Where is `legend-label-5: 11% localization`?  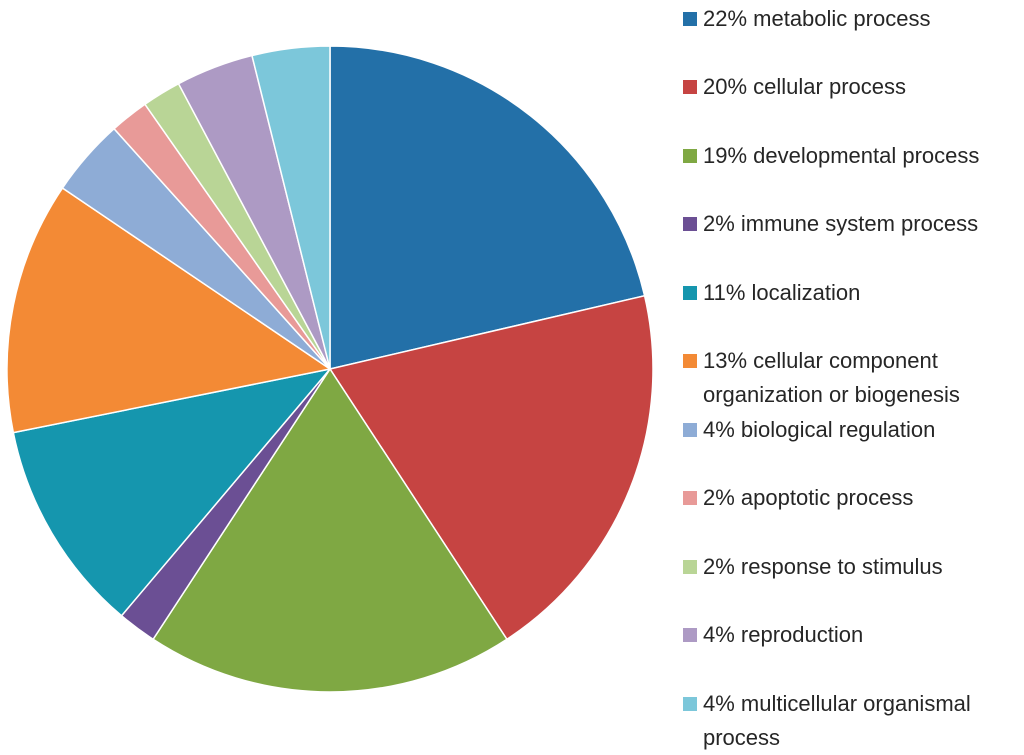 legend-label-5: 11% localization is located at coordinates (782, 292).